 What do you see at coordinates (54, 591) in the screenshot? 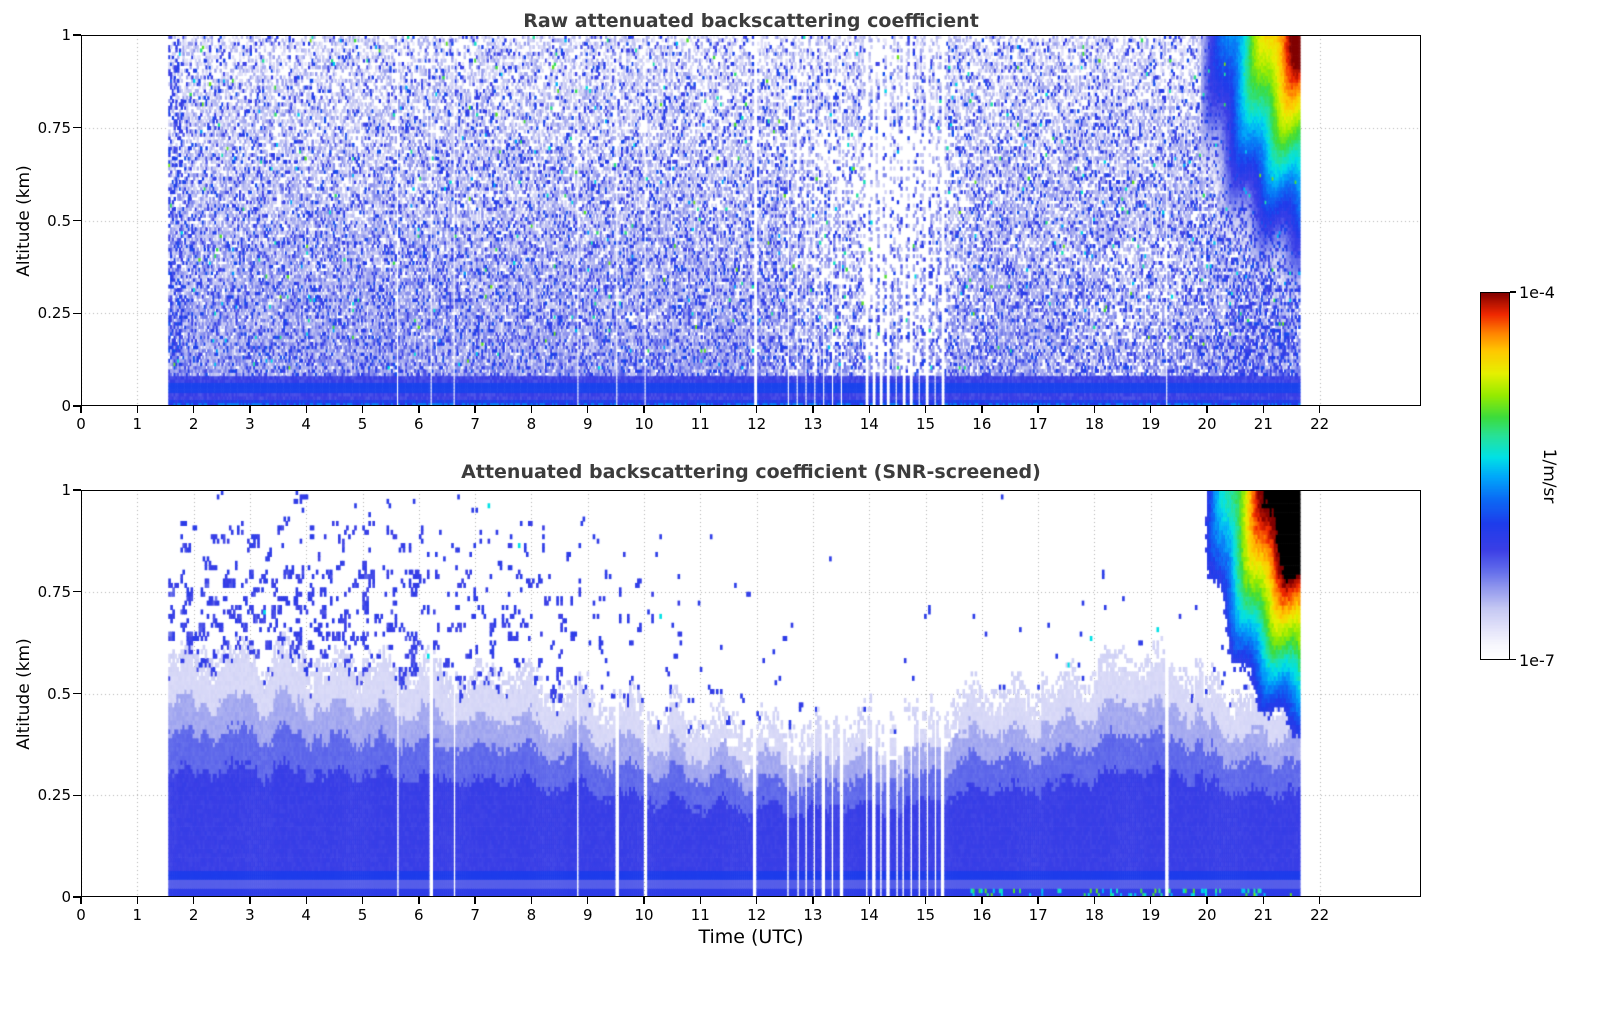
I see `y-tick-label: 0.75` at bounding box center [54, 591].